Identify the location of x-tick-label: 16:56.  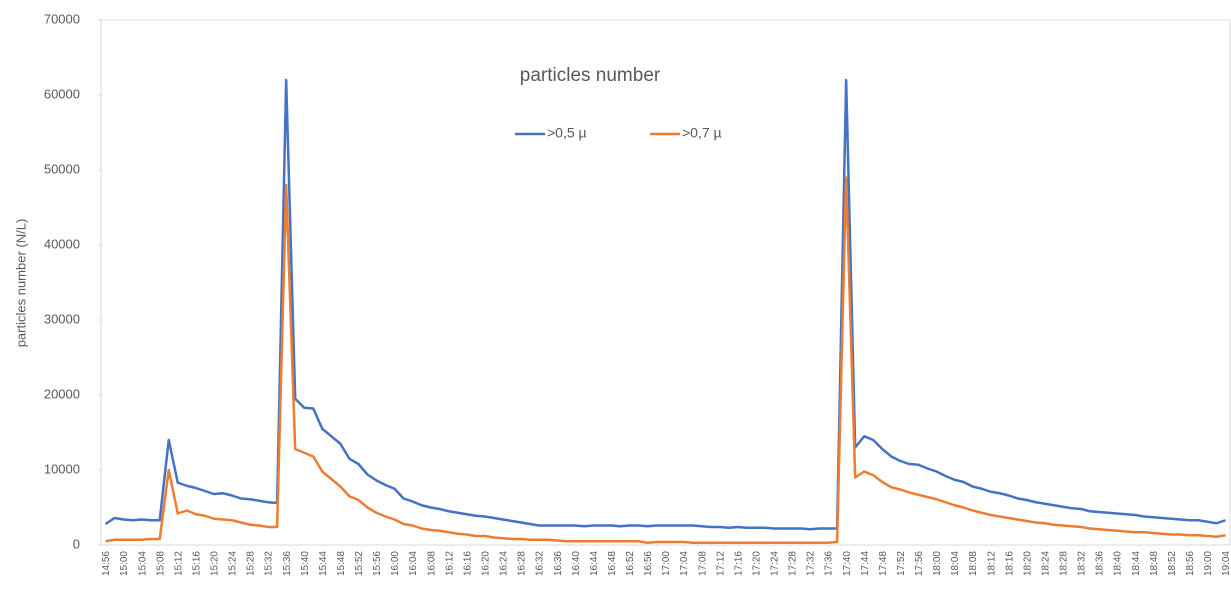
(648, 563).